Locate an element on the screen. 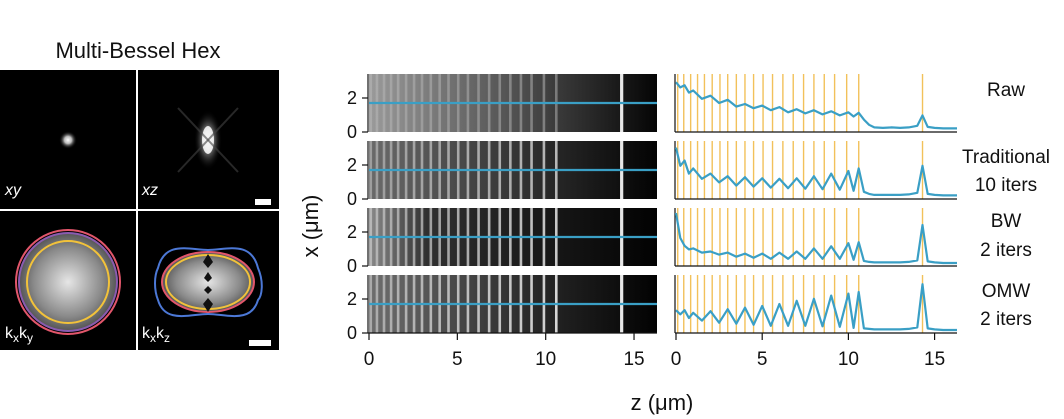 The image size is (1064, 419). row-label-omw: OMW is located at coordinates (1006, 291).